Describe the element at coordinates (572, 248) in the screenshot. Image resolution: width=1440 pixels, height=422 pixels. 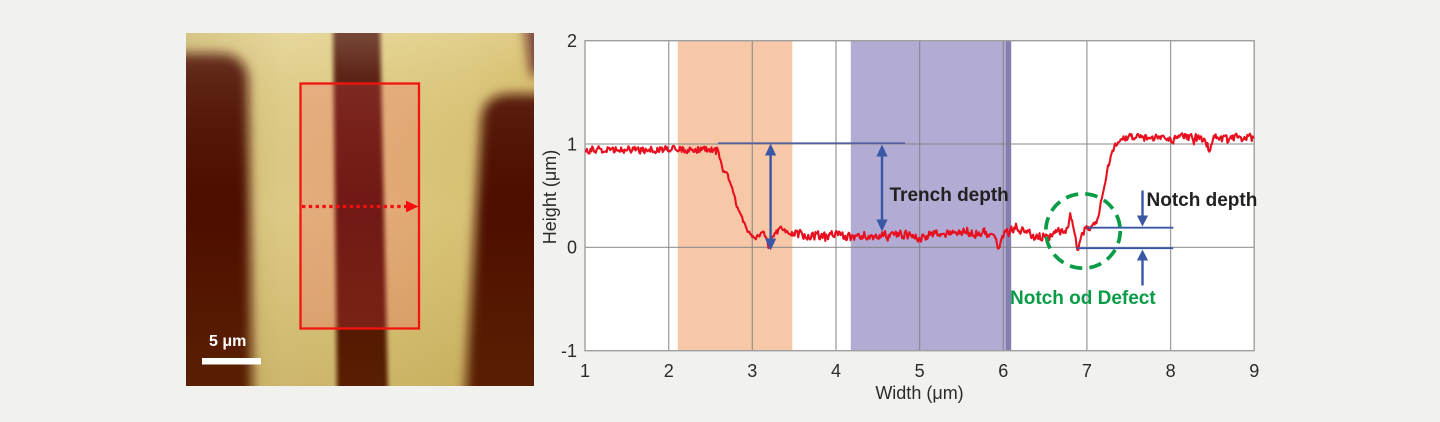
I see `svg-text: 0` at that location.